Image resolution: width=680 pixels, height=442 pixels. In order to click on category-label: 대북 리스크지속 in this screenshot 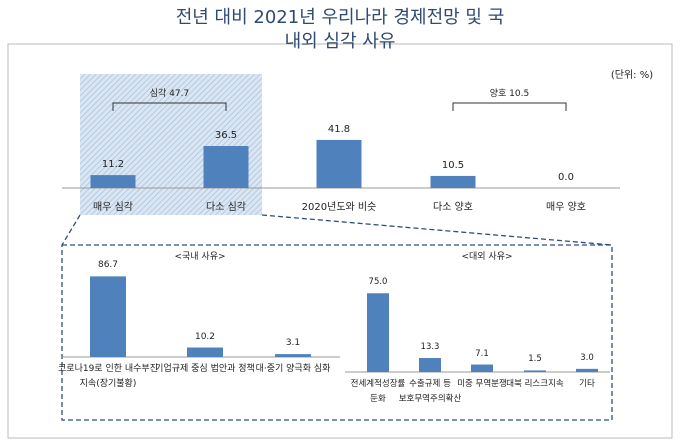, I will do `click(535, 384)`.